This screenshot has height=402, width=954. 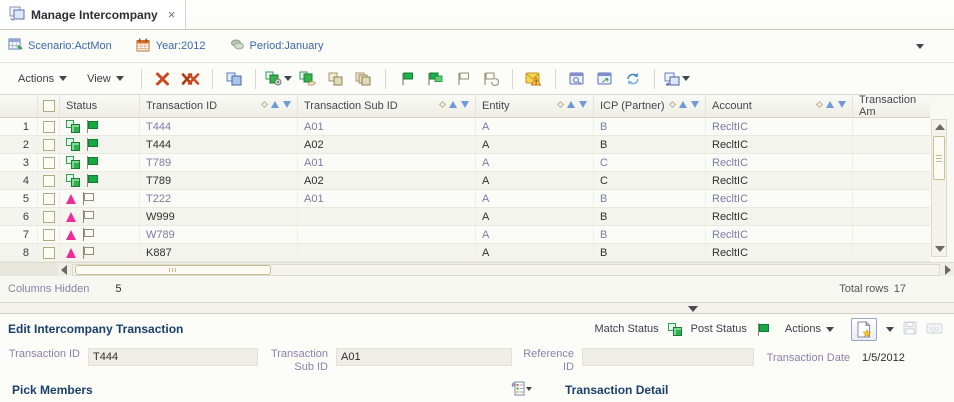 I want to click on tab-manage-intercompany: Manage Intercompany ×, so click(x=93, y=14).